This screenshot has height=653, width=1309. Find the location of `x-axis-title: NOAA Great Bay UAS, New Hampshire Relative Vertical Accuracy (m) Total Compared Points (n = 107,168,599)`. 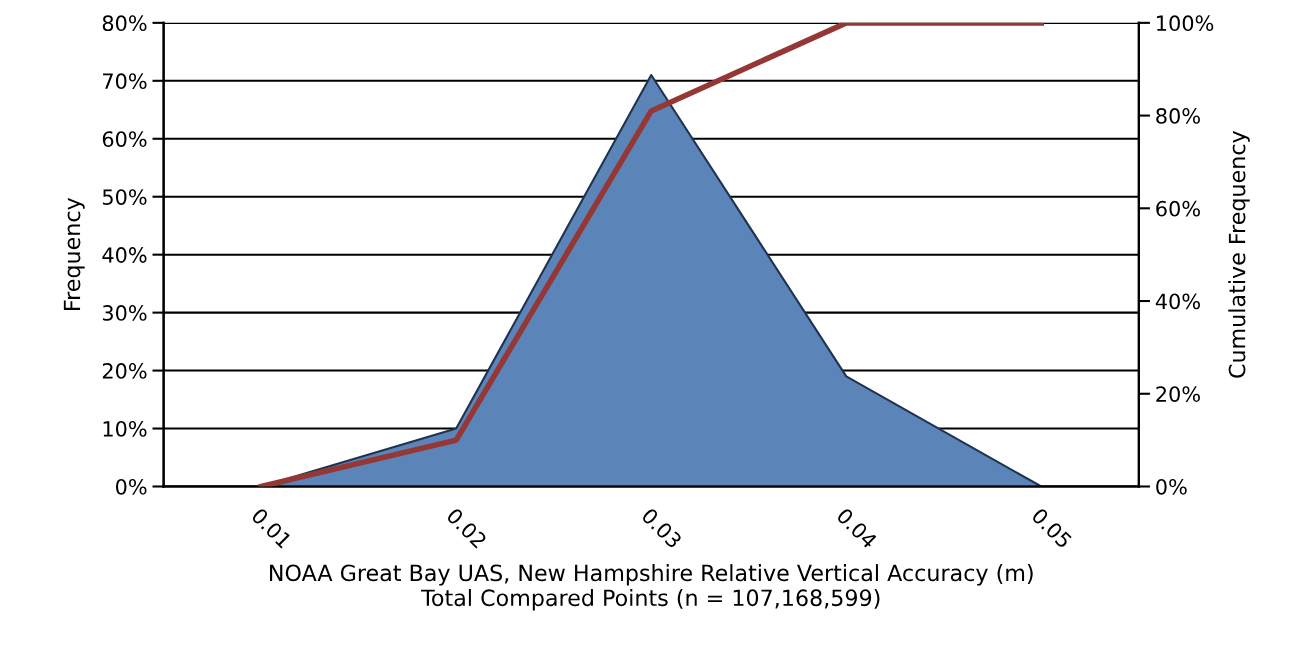

x-axis-title: NOAA Great Bay UAS, New Hampshire Relative Vertical Accuracy (m) Total Compared Points (n = 107,168,599) is located at coordinates (651, 587).